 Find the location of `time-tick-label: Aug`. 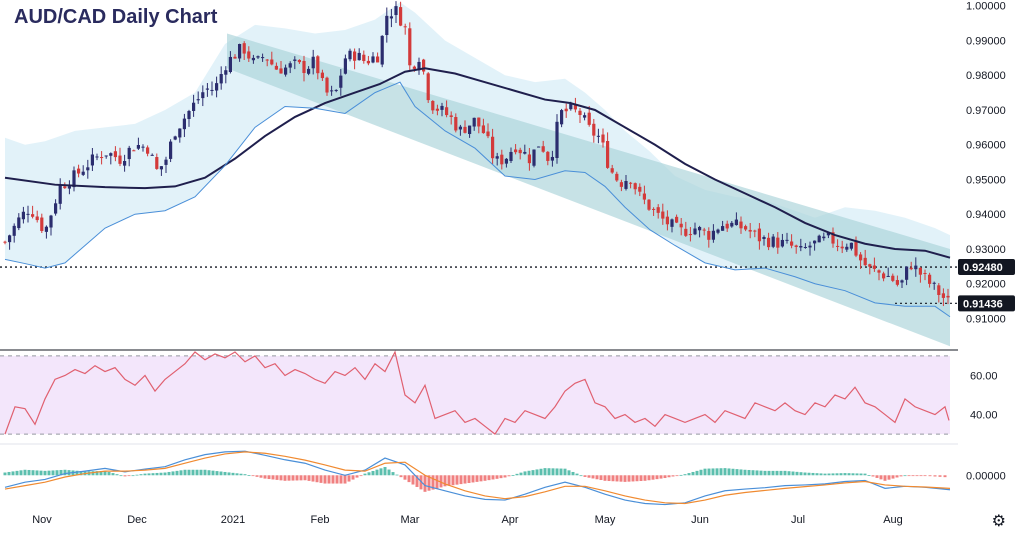

time-tick-label: Aug is located at coordinates (893, 520).